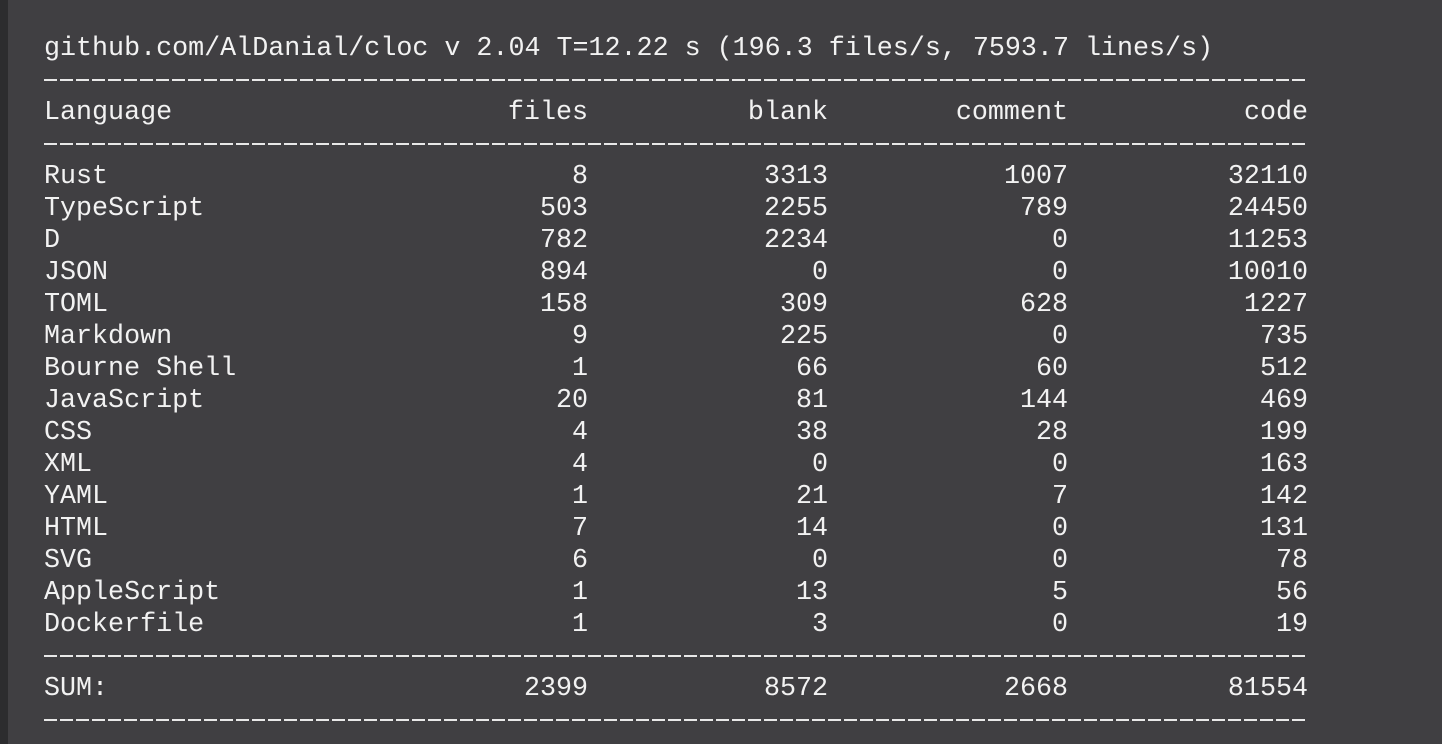 Image resolution: width=1442 pixels, height=744 pixels. I want to click on count-cell: 503, so click(564, 209).